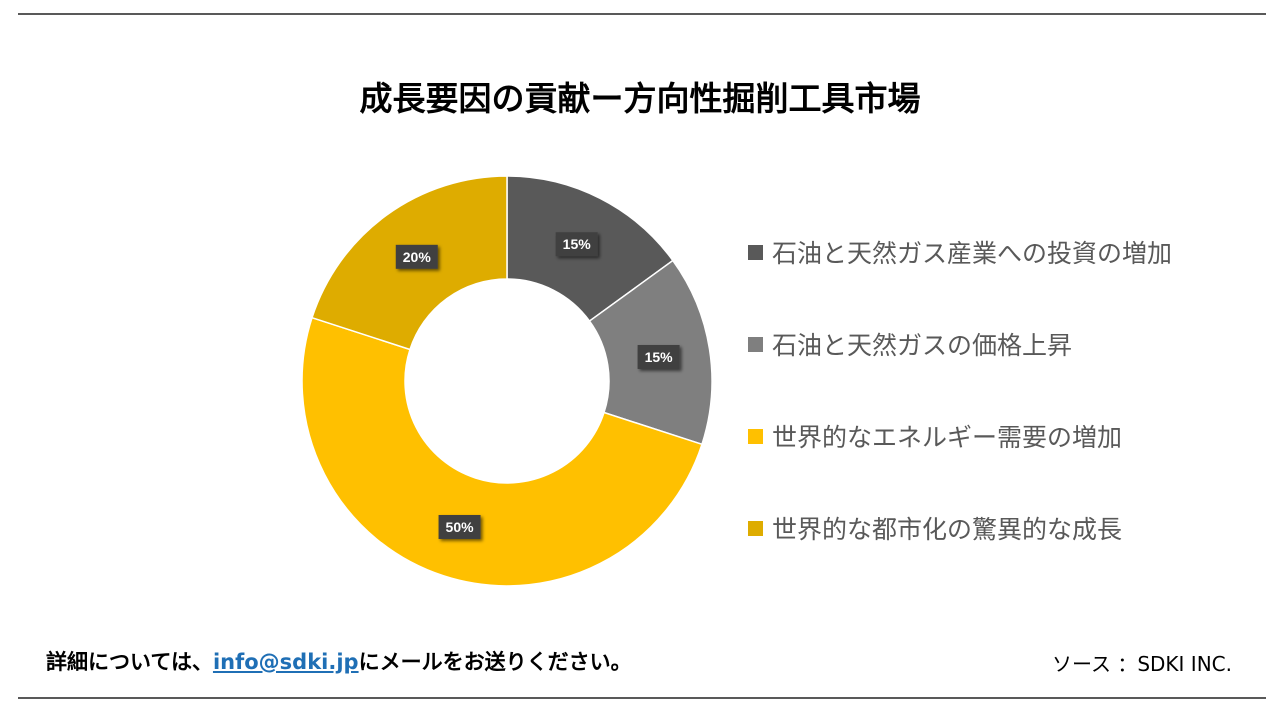  Describe the element at coordinates (129, 662) in the screenshot. I see `contact-prefix: 詳細については、` at that location.